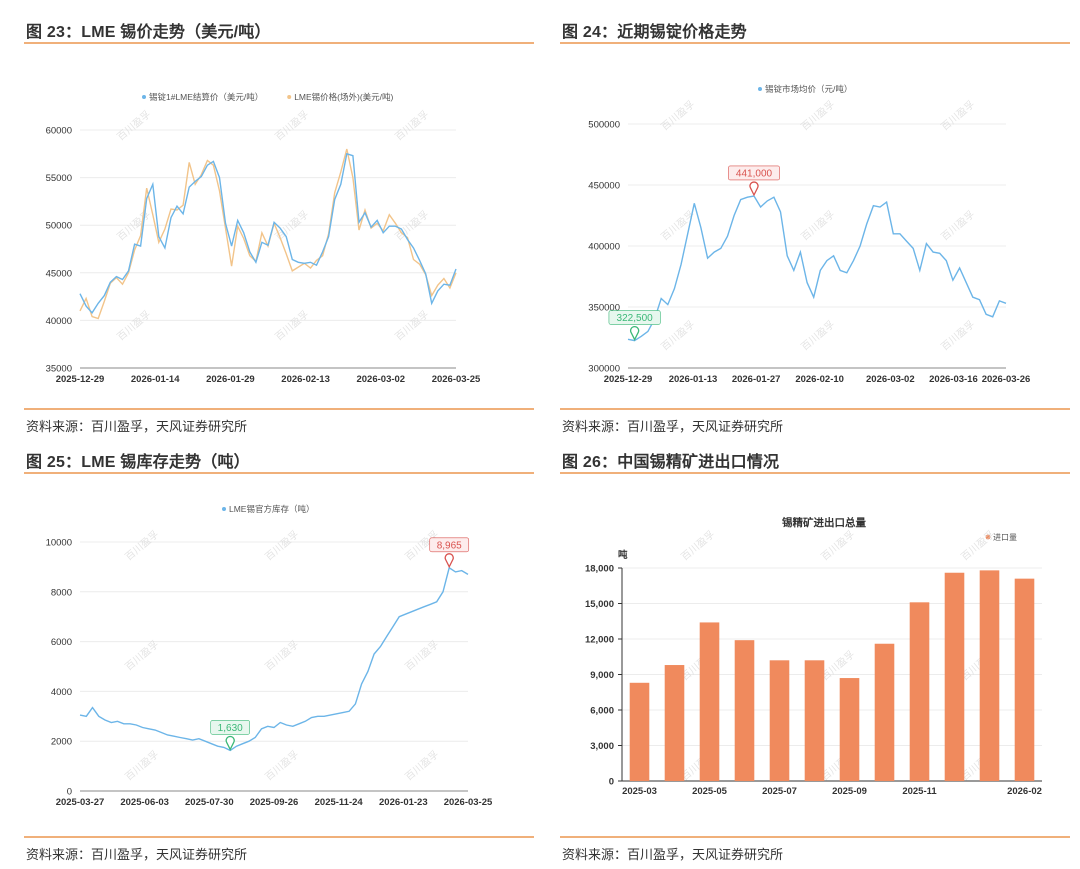 This screenshot has height=869, width=1080. I want to click on y-tick-label: 0, so click(611, 782).